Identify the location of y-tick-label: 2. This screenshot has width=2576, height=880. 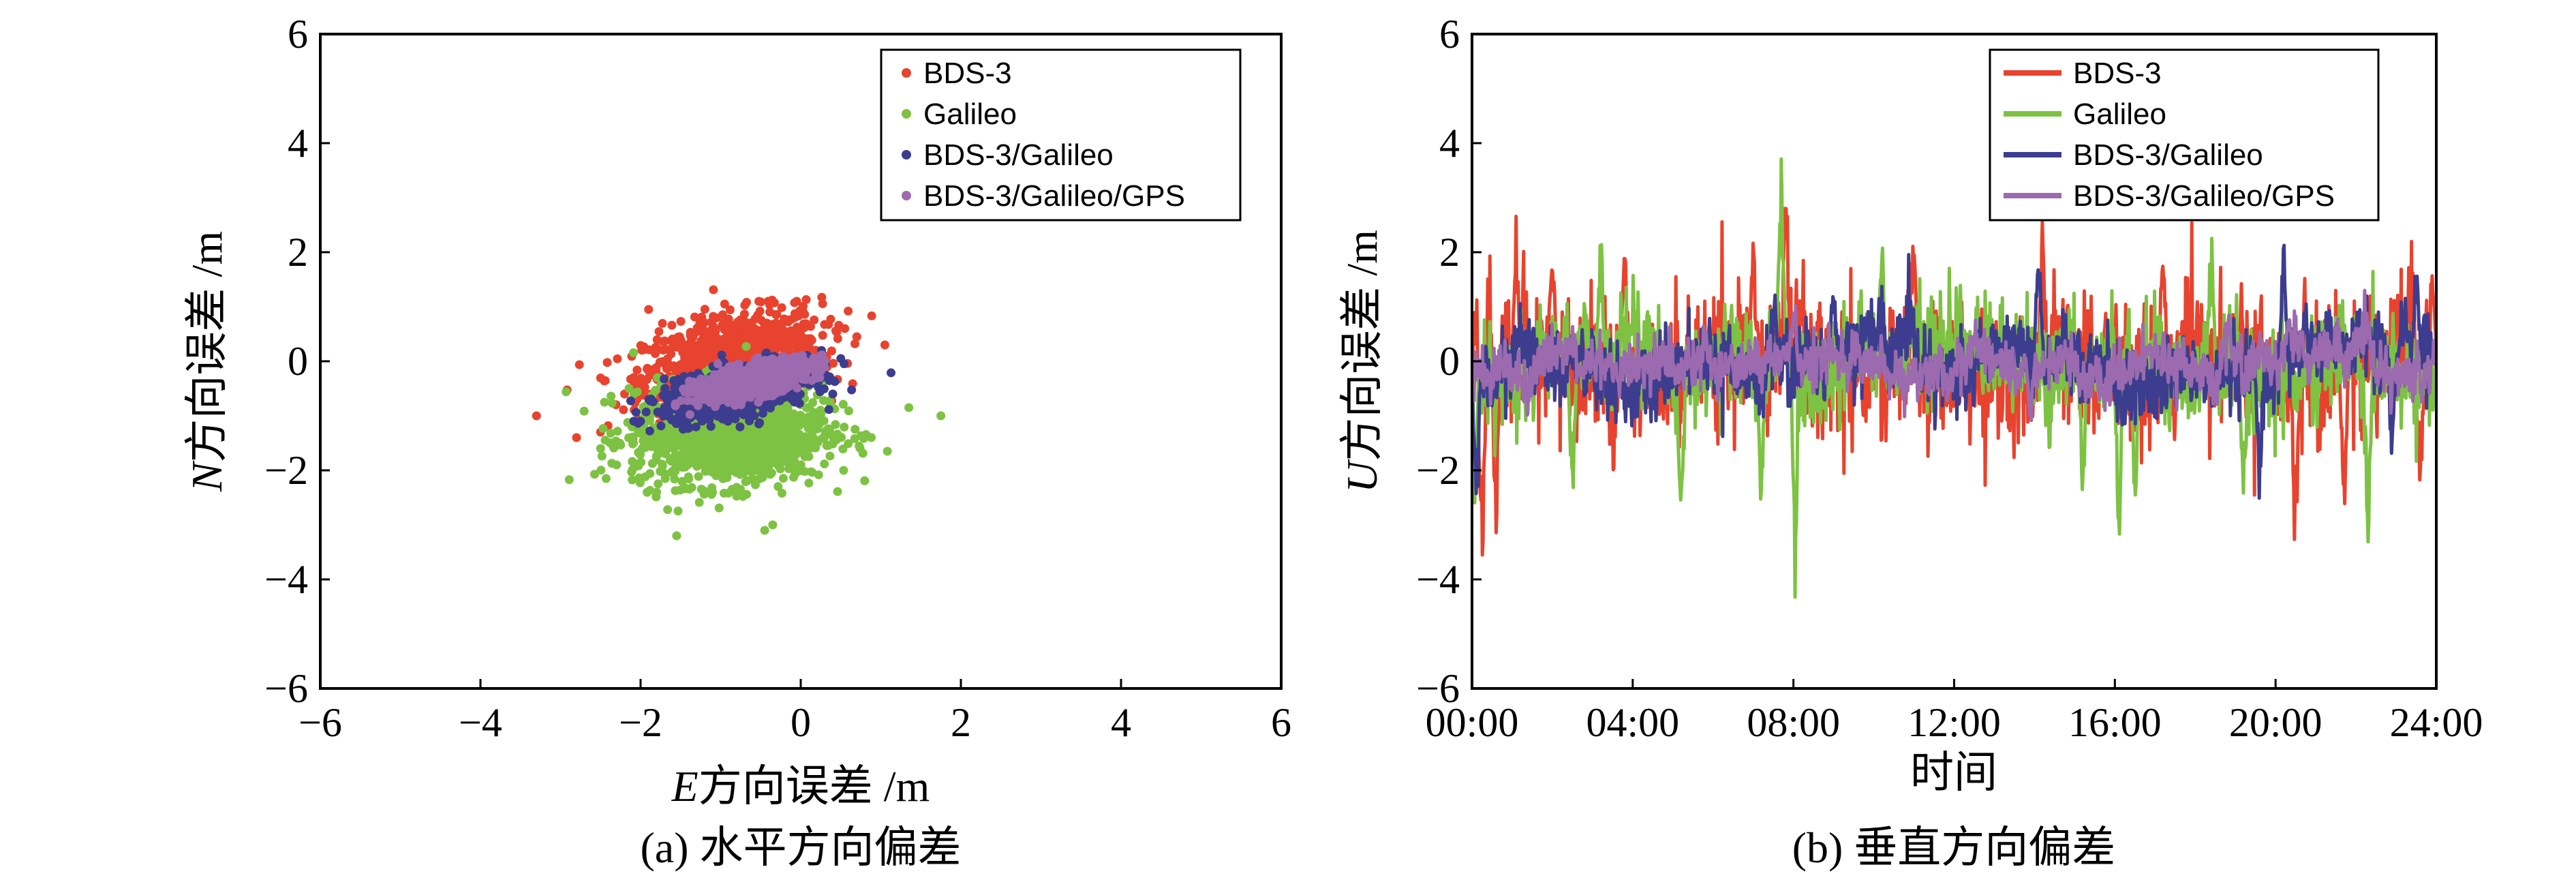
(1449, 252).